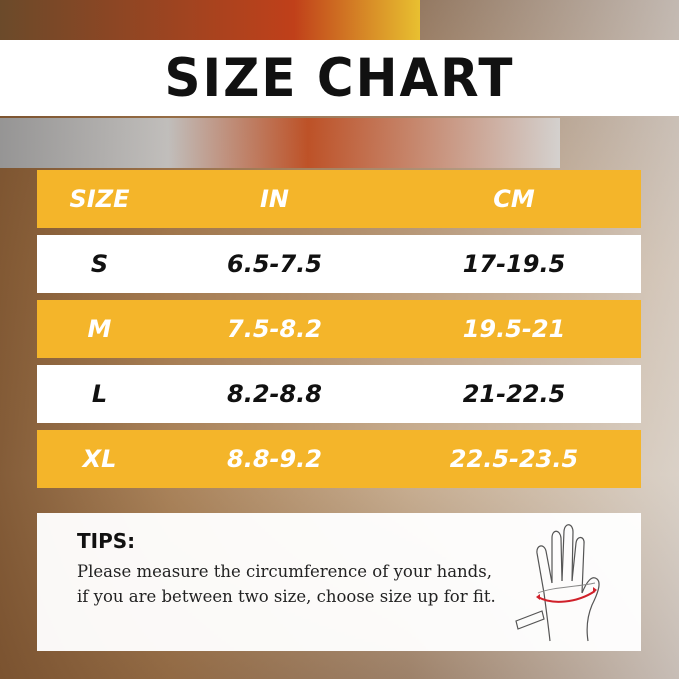  I want to click on cell-cm: 21-22.5, so click(514, 394).